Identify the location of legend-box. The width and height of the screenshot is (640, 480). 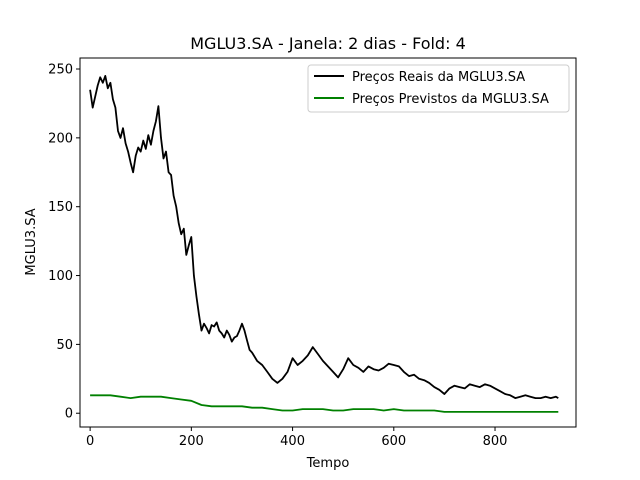
(438, 88).